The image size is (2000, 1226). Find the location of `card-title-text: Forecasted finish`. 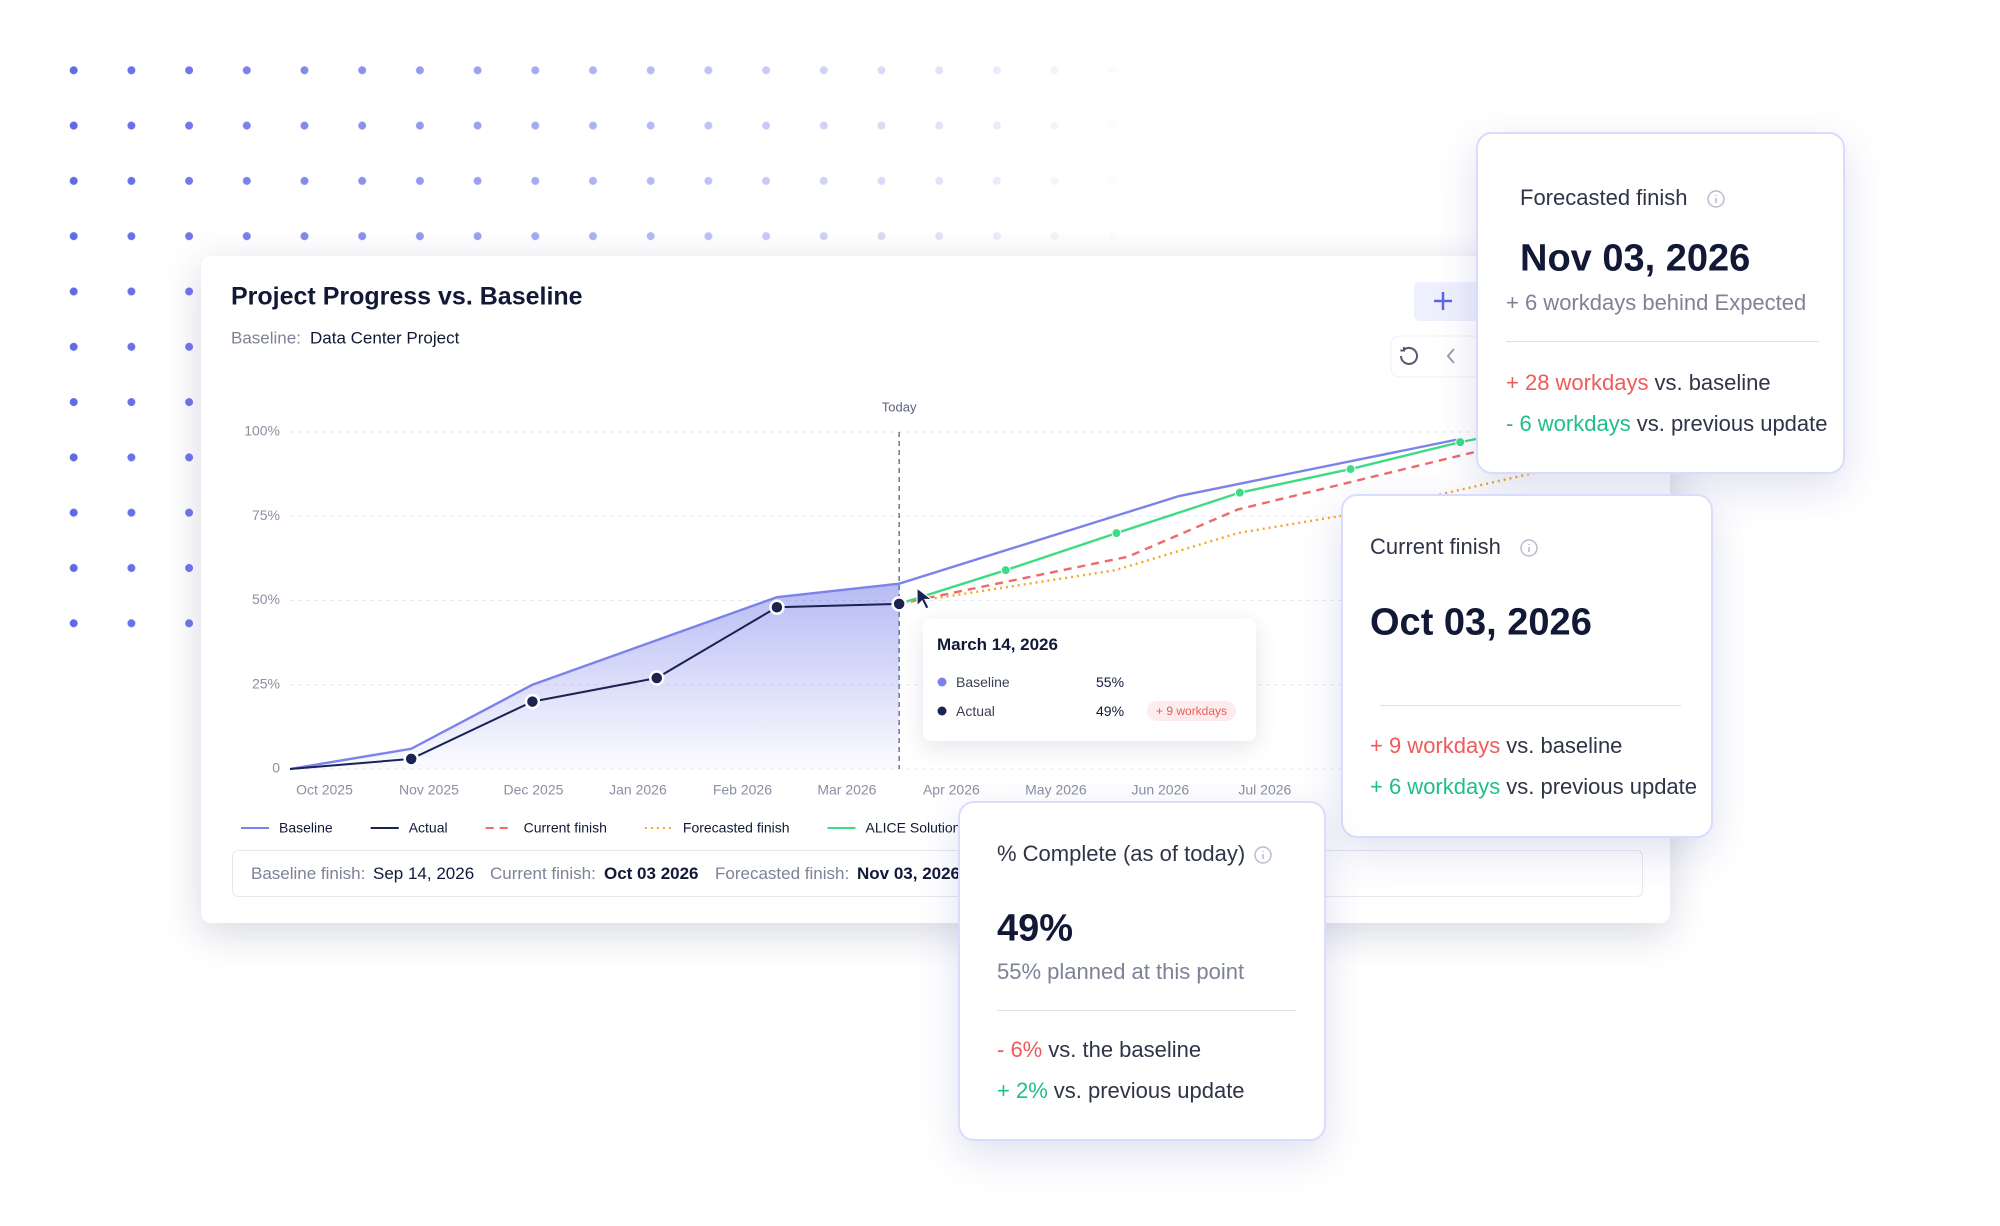

card-title-text: Forecasted finish is located at coordinates (1604, 197).